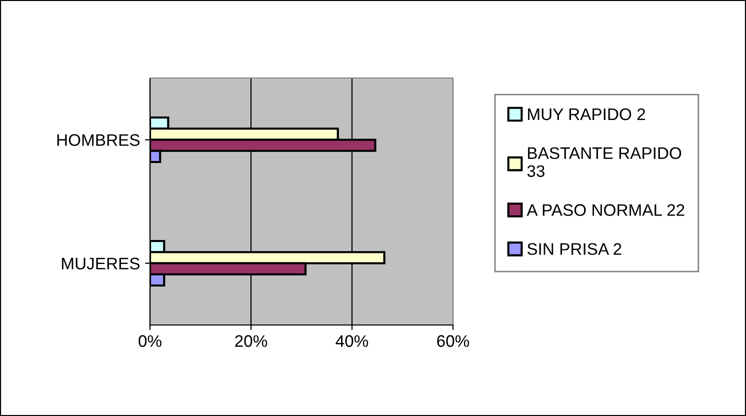  What do you see at coordinates (574, 249) in the screenshot?
I see `legend-label: SIN PRISA 2` at bounding box center [574, 249].